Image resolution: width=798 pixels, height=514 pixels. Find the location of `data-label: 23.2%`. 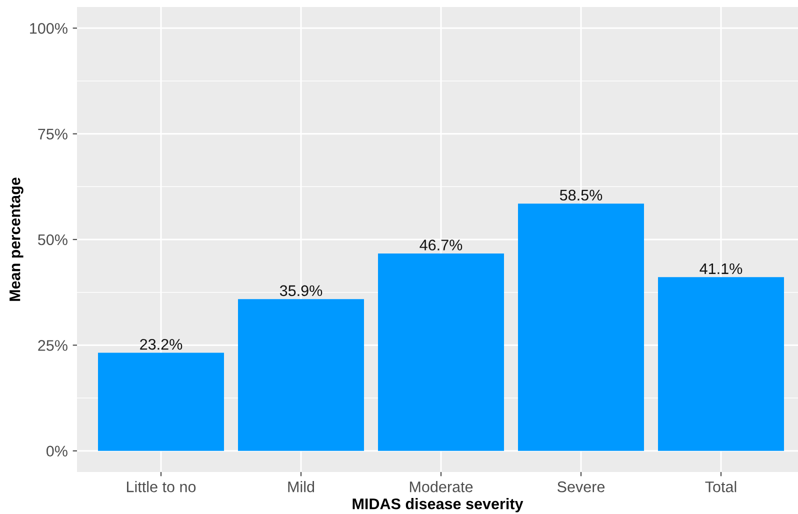

data-label: 23.2% is located at coordinates (161, 344).